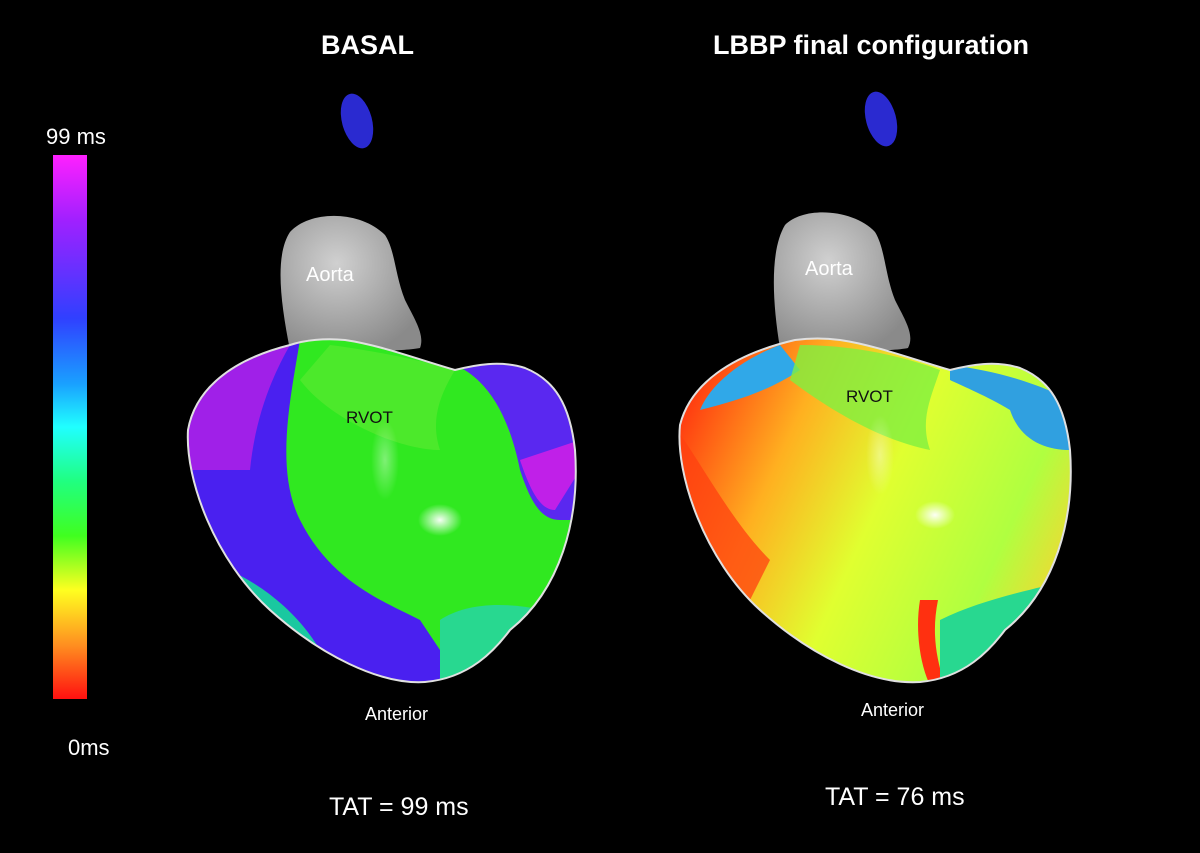 Image resolution: width=1200 pixels, height=853 pixels. What do you see at coordinates (881, 119) in the screenshot?
I see `marker-ellipse-right` at bounding box center [881, 119].